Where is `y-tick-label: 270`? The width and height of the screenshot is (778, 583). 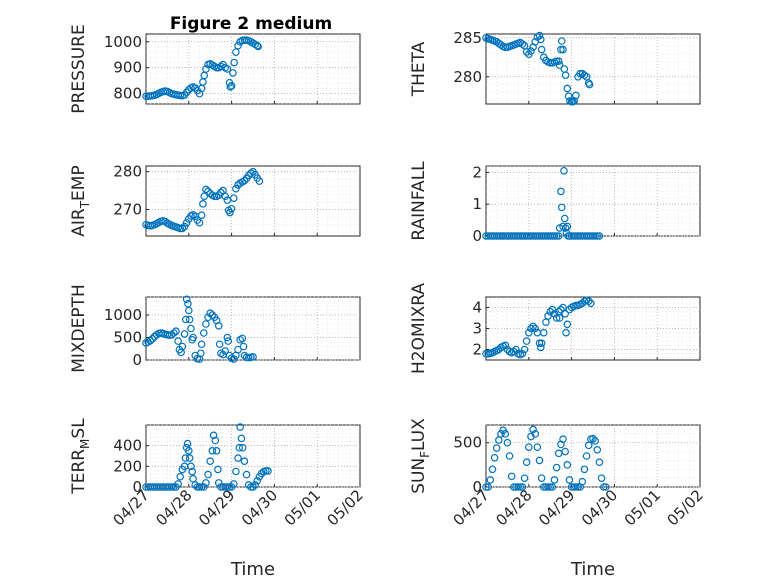
y-tick-label: 270 is located at coordinates (127, 210).